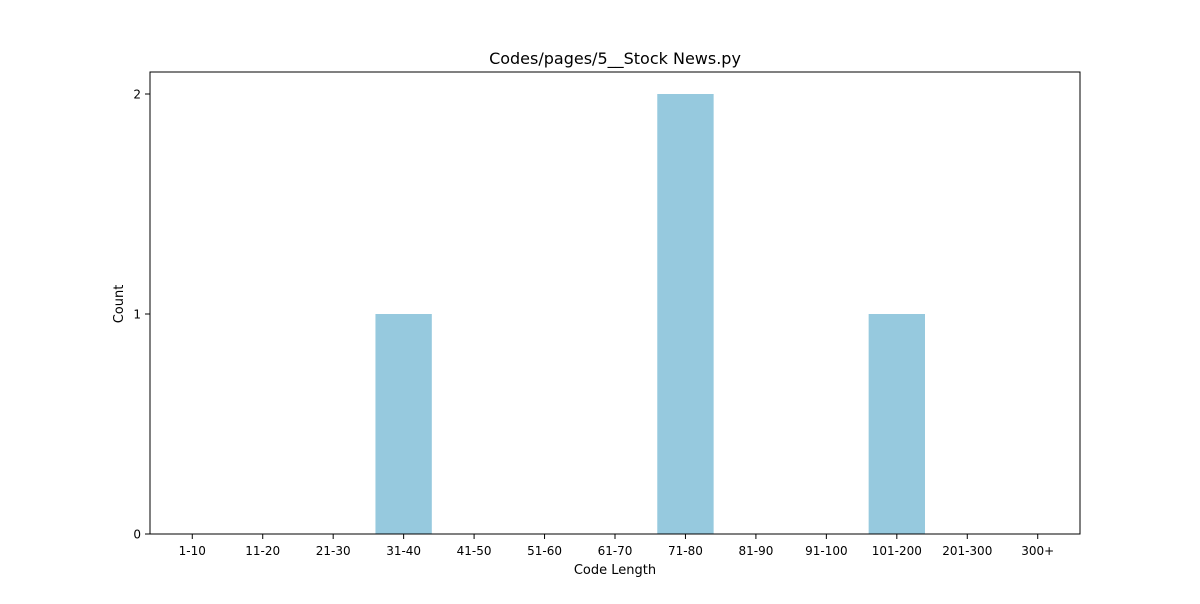  What do you see at coordinates (544, 551) in the screenshot?
I see `x-tick-label: 51-60` at bounding box center [544, 551].